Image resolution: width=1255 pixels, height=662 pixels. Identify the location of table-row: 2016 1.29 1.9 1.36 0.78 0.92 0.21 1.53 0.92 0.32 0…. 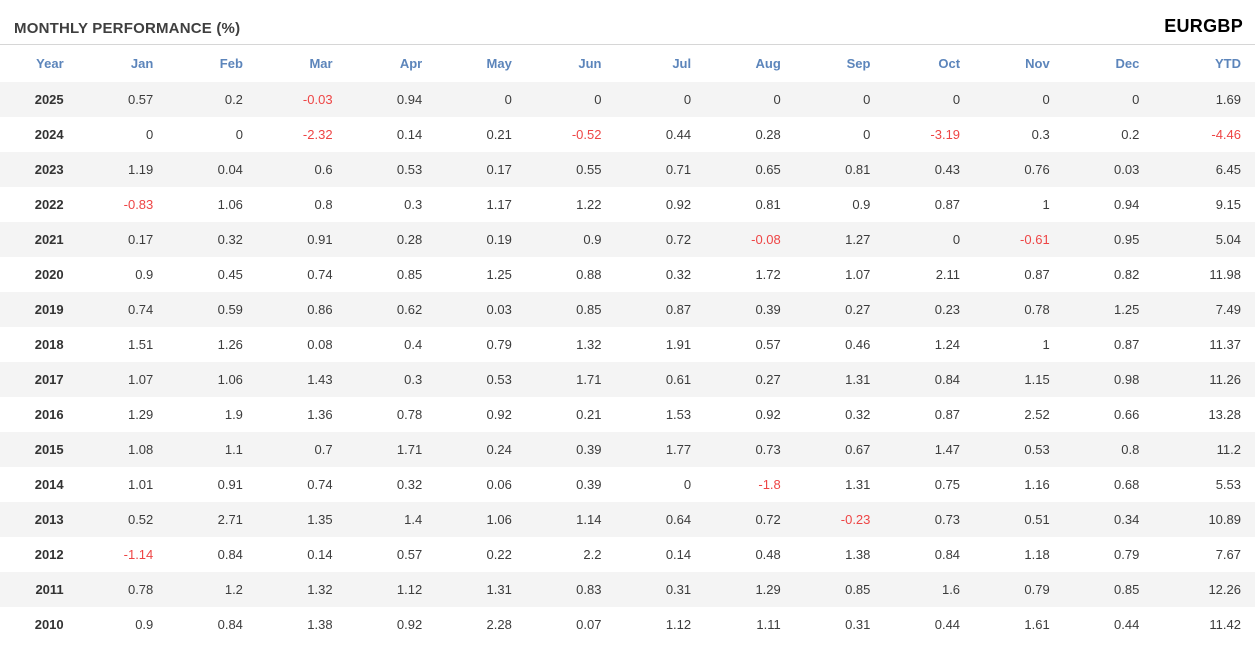
(627, 414).